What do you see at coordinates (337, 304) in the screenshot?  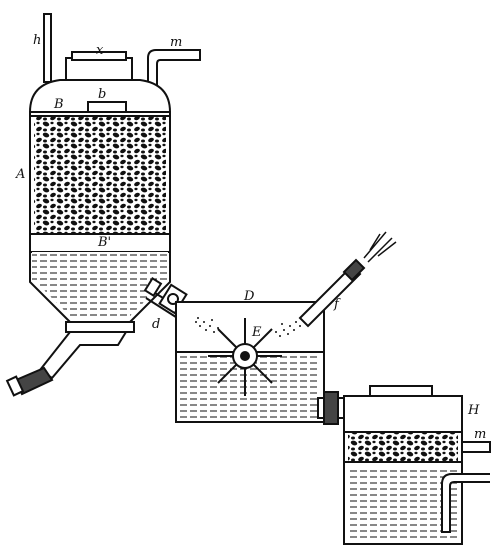 I see `label-inlet-f: f` at bounding box center [337, 304].